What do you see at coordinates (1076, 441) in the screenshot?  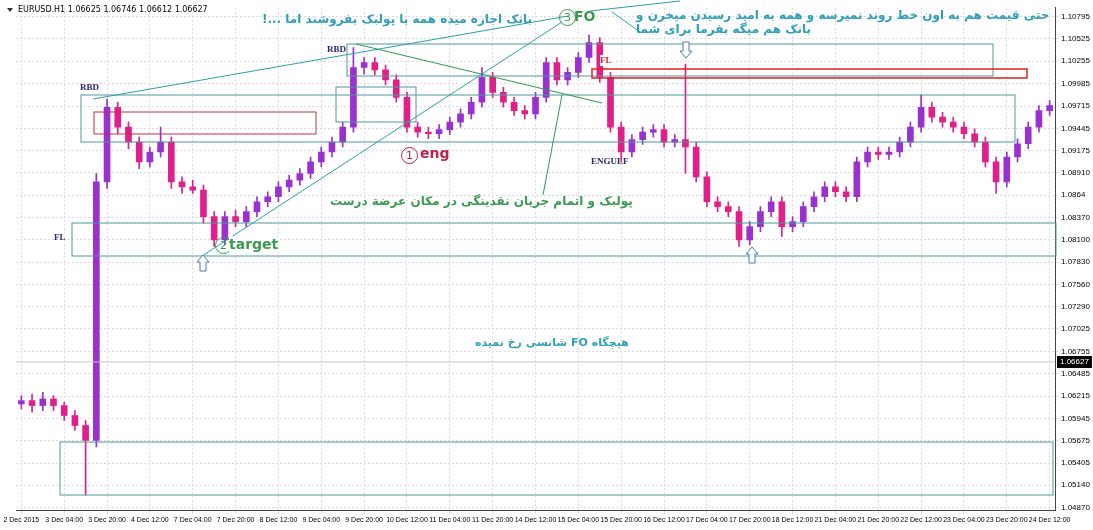 I see `y-tick-label: 1.05675` at bounding box center [1076, 441].